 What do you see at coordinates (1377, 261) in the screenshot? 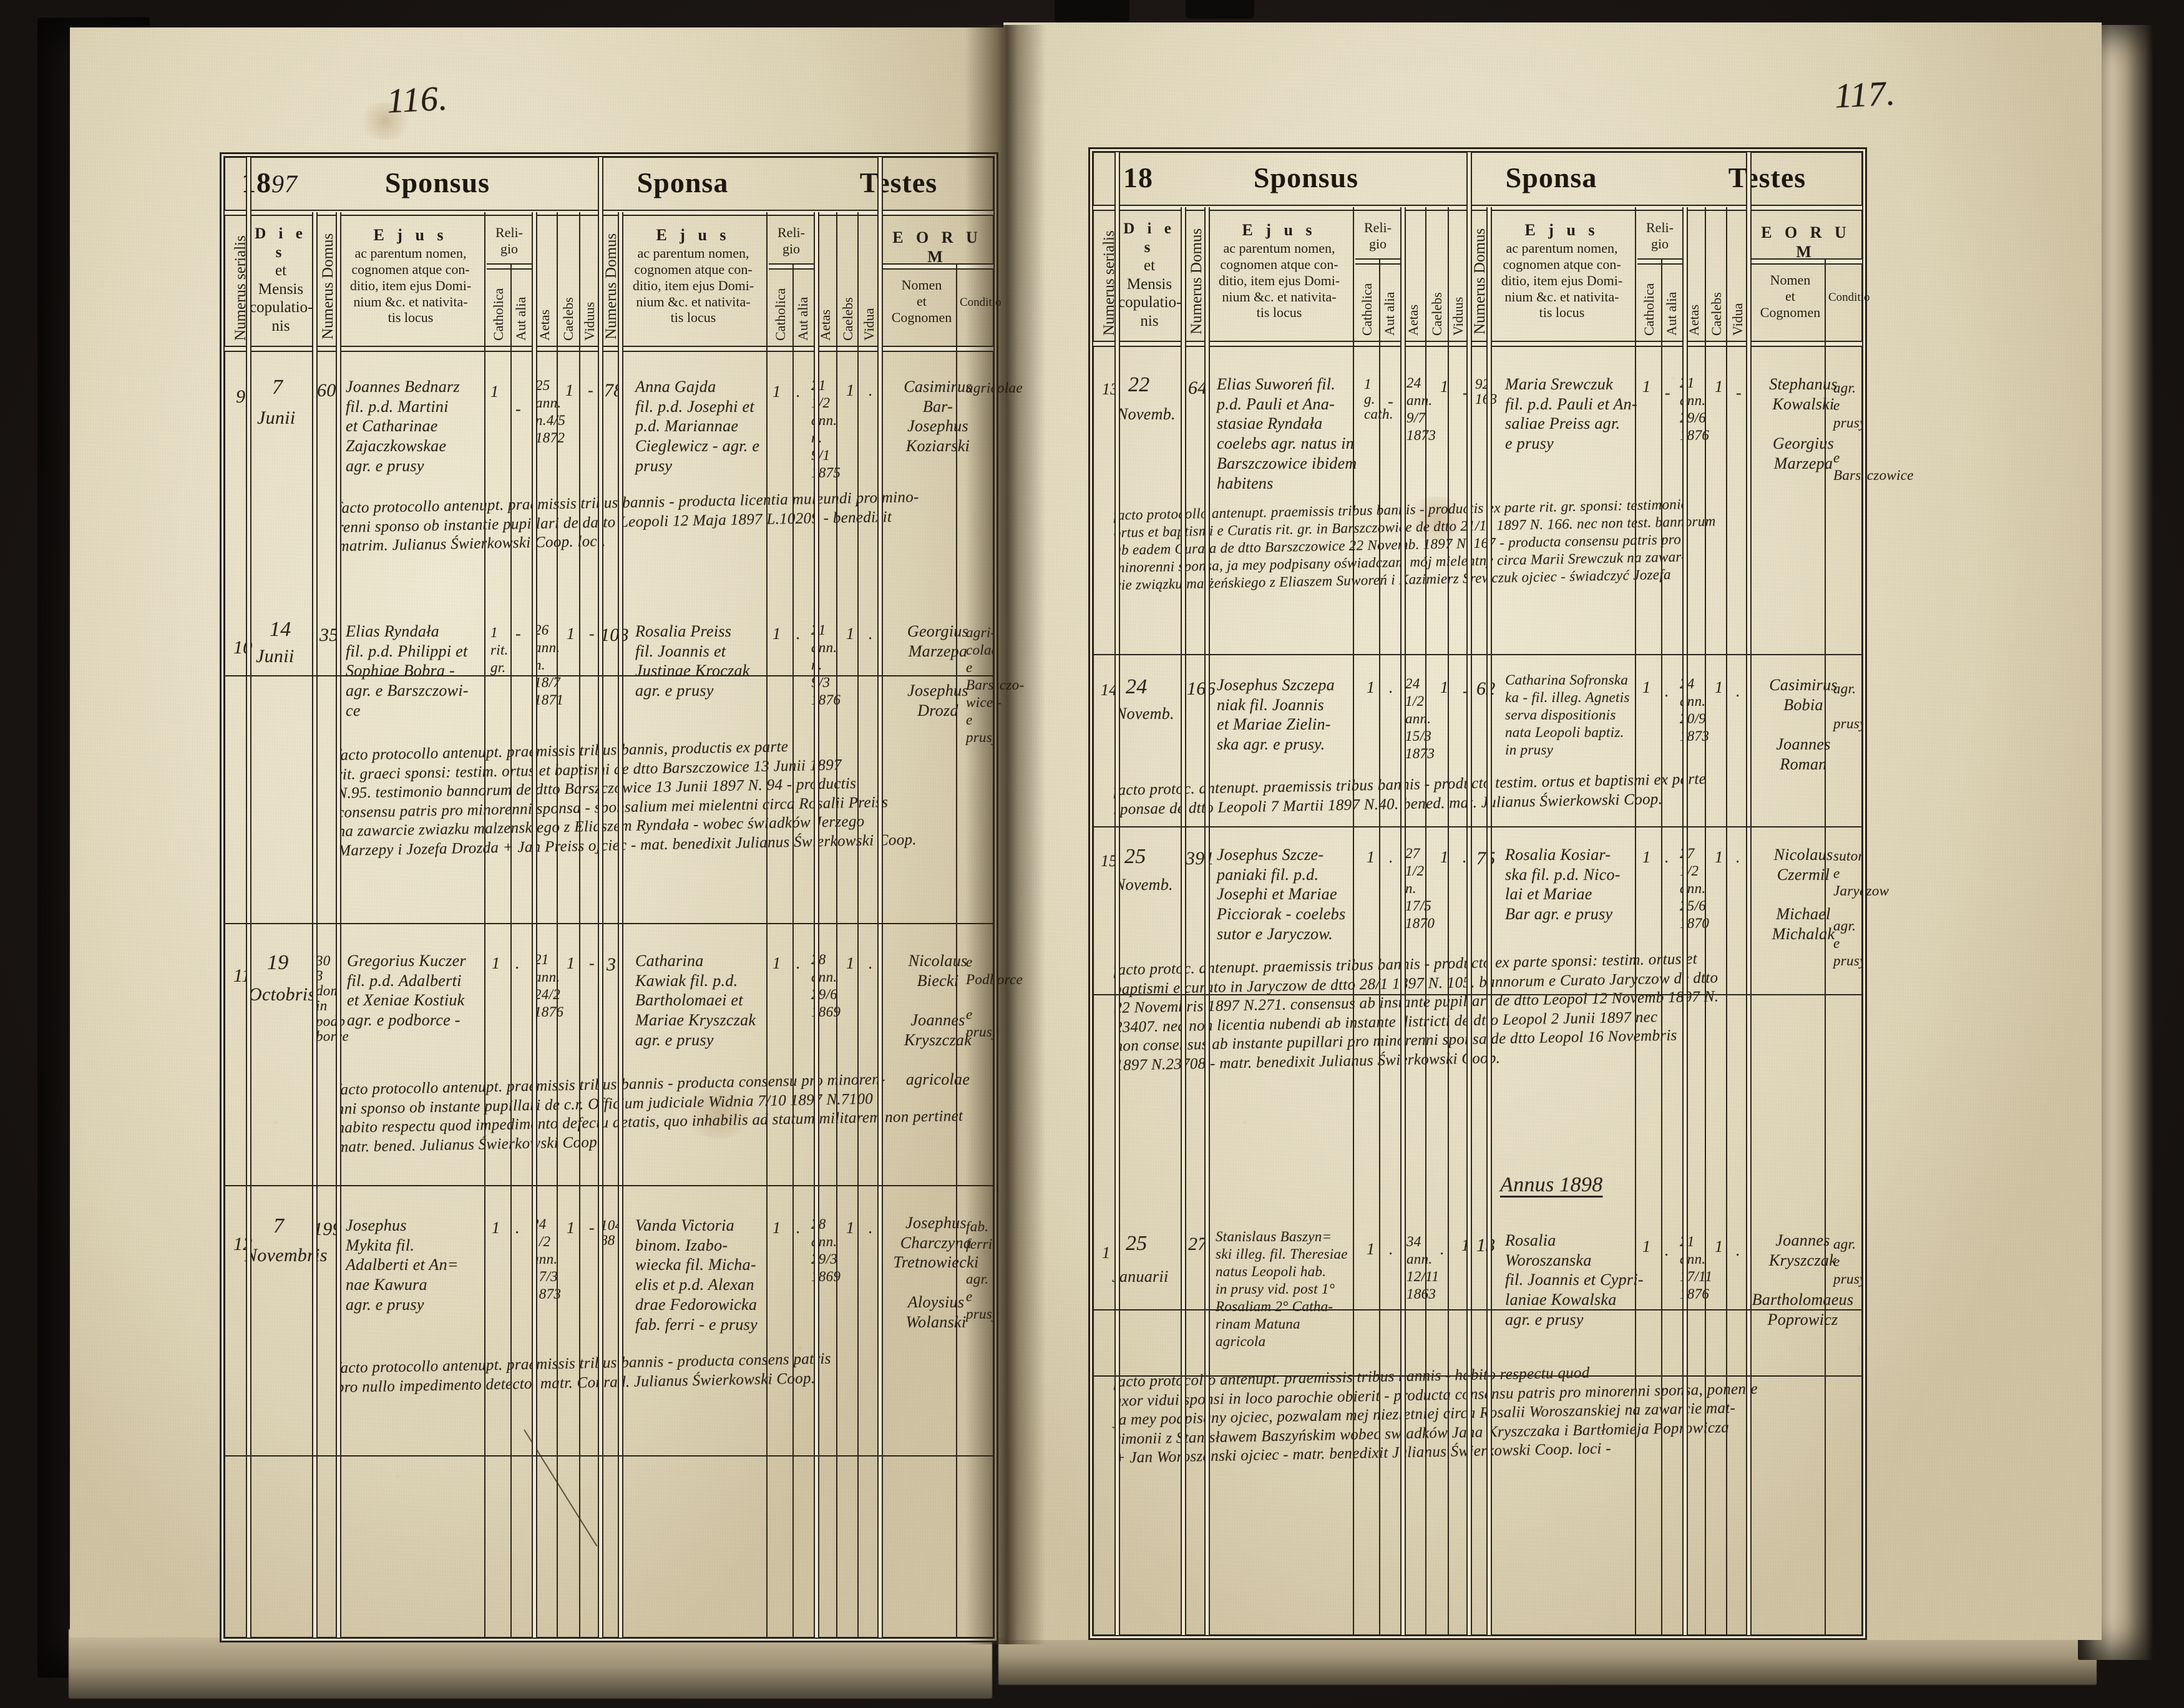
I see `religio-rule` at bounding box center [1377, 261].